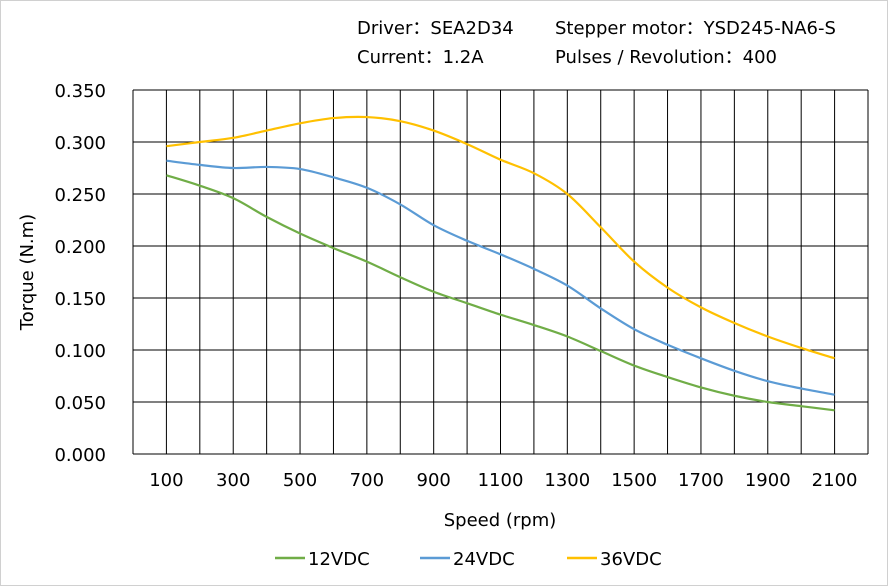 The height and width of the screenshot is (586, 888). I want to click on x-tick-label: 700, so click(367, 480).